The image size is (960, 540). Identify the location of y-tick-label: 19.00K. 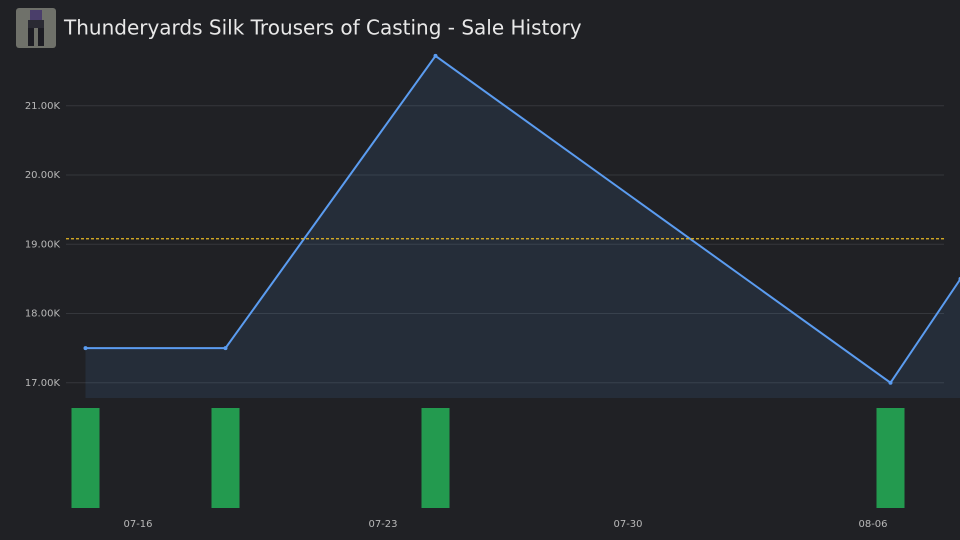
(43, 244).